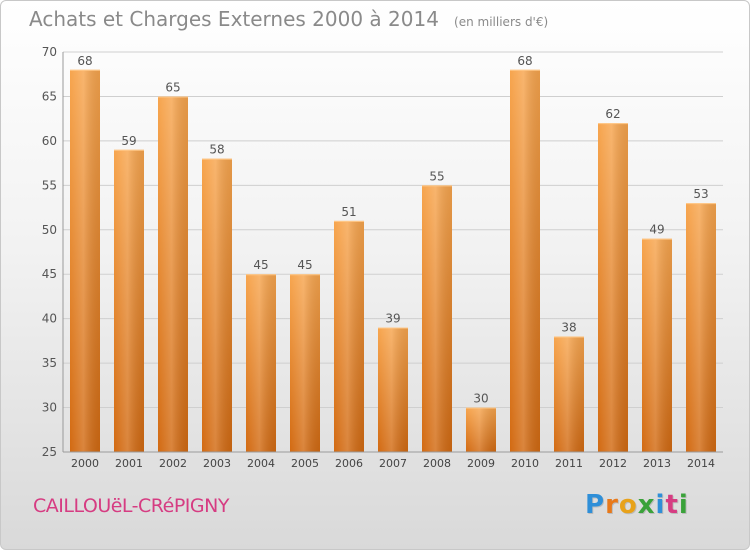  I want to click on data-label: 62, so click(612, 114).